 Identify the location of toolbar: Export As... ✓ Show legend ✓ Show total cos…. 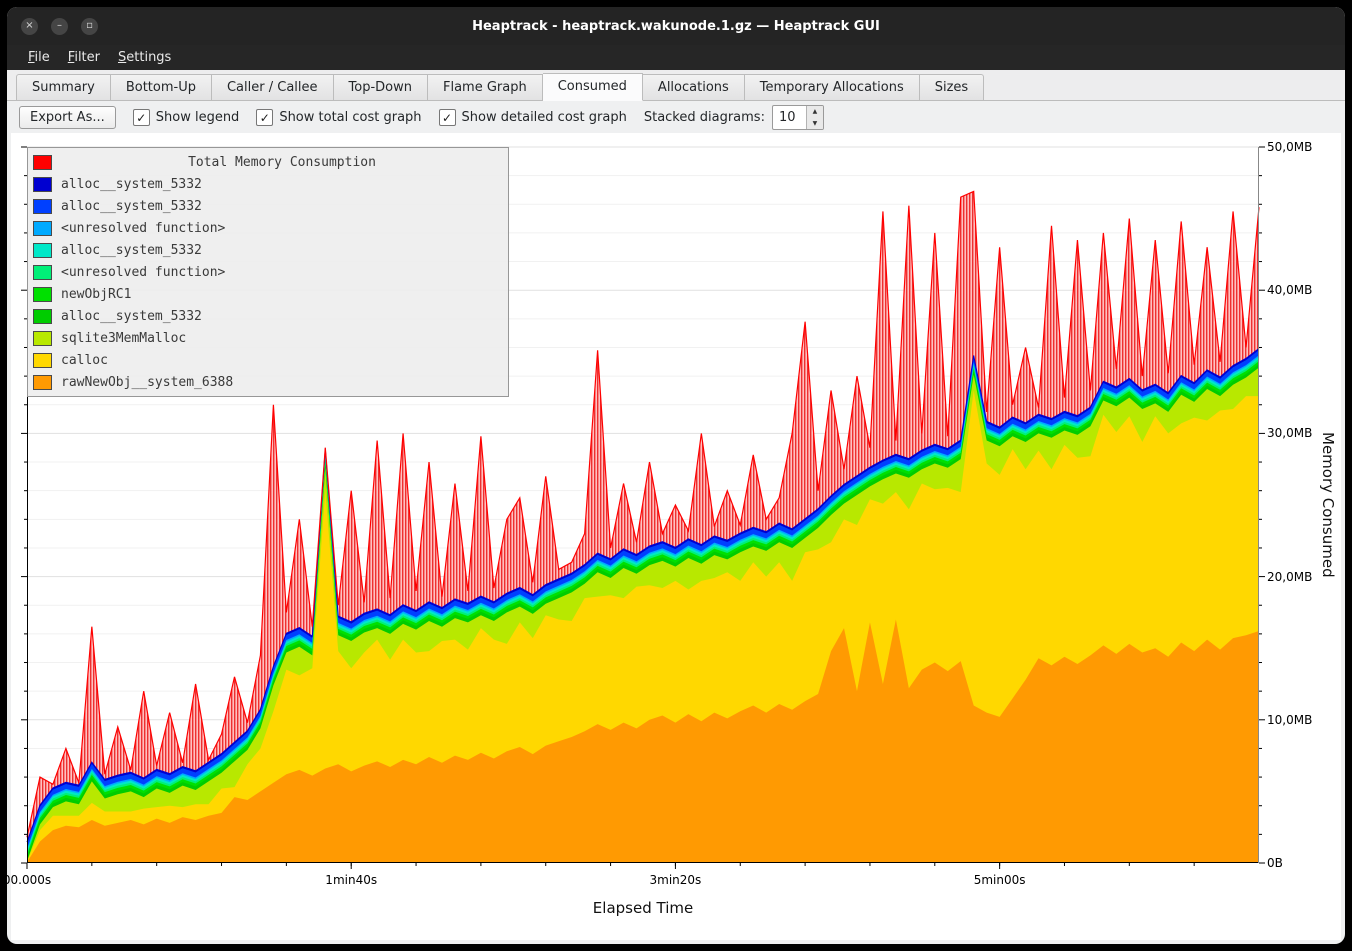
(676, 117).